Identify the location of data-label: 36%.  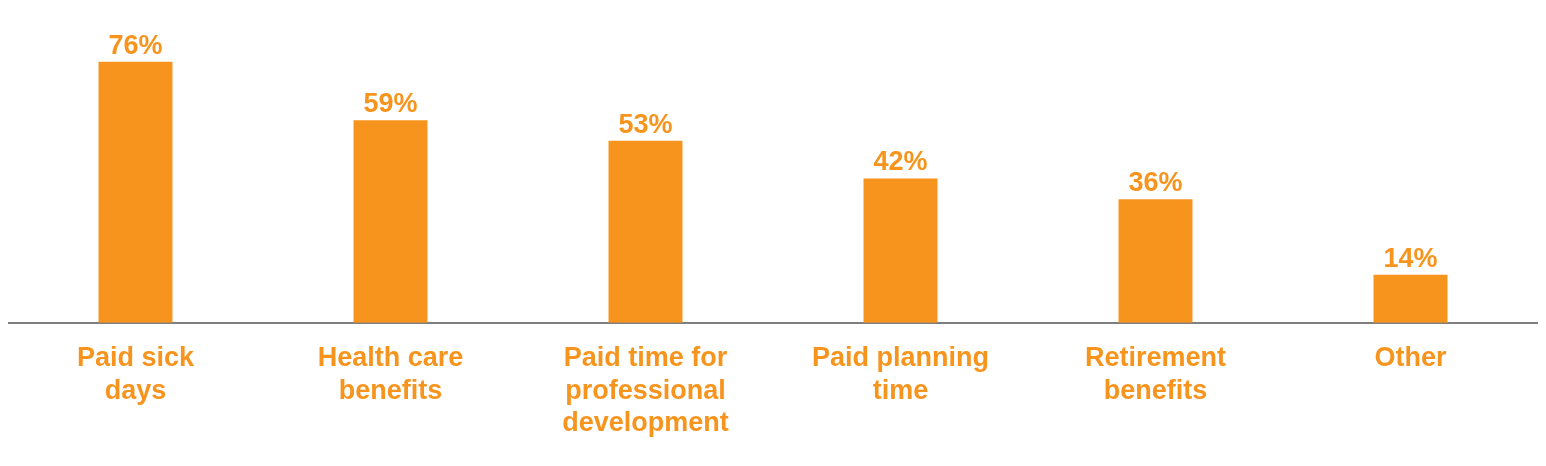
(1155, 182).